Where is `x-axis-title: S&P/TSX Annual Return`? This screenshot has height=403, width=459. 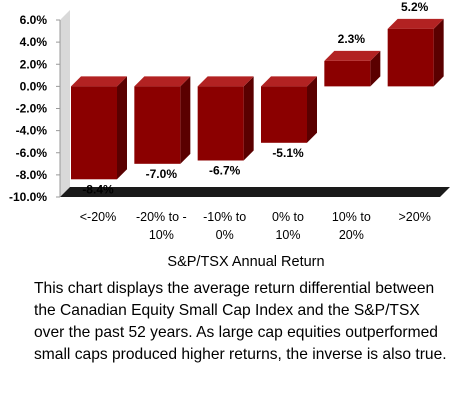 x-axis-title: S&P/TSX Annual Return is located at coordinates (245, 262).